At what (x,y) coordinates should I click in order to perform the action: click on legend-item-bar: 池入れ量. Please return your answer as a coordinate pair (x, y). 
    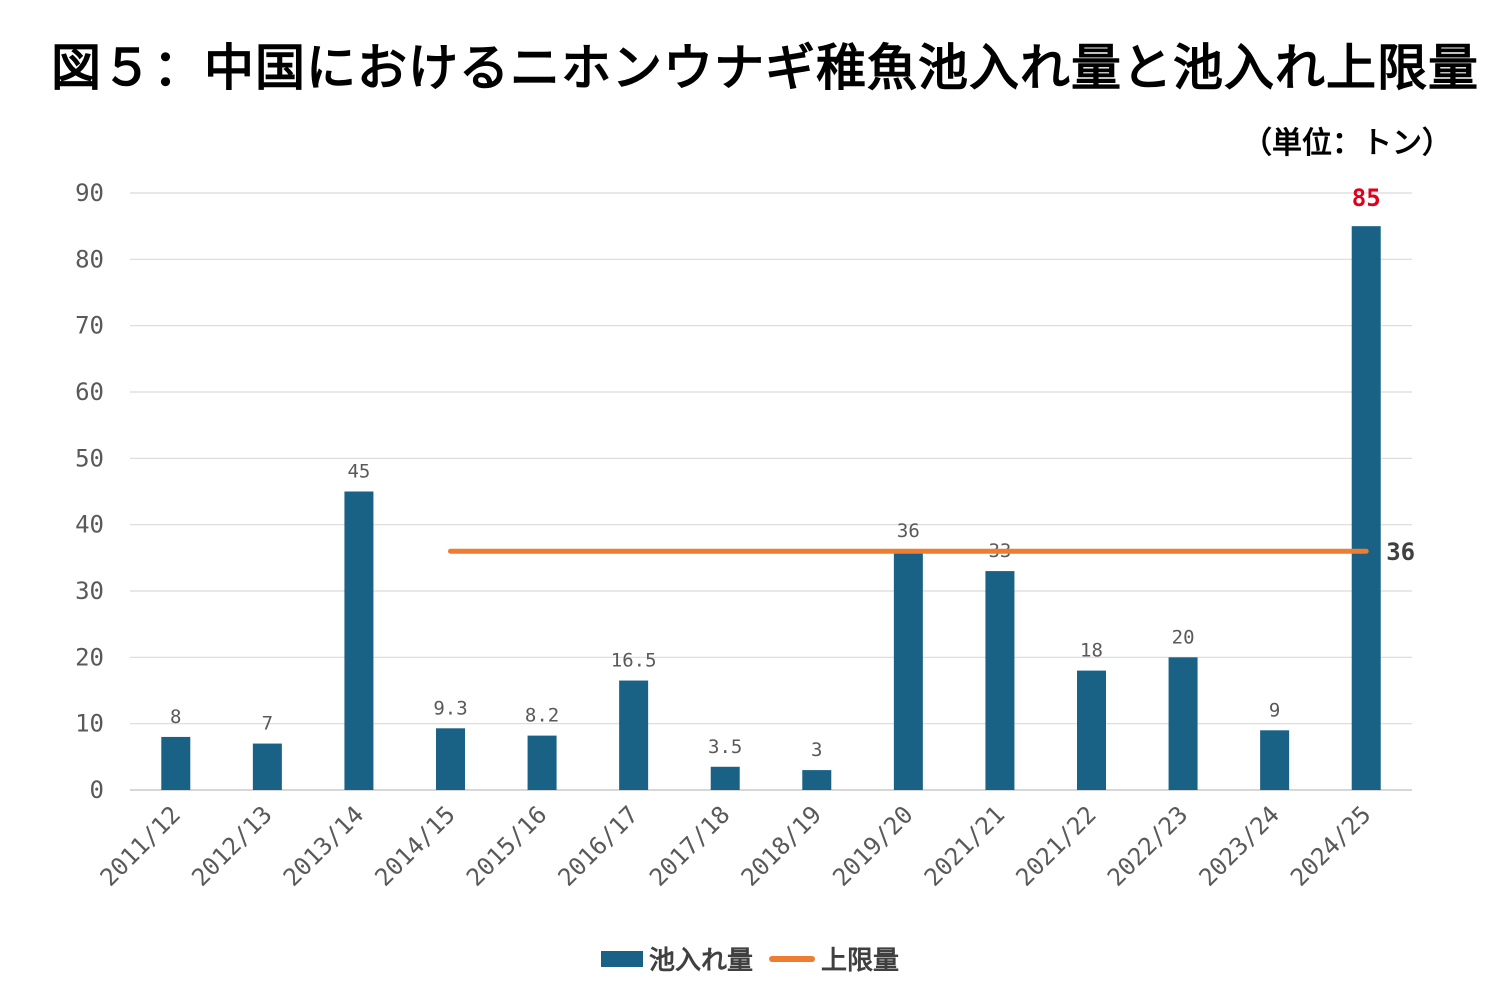
    Looking at the image, I should click on (676, 958).